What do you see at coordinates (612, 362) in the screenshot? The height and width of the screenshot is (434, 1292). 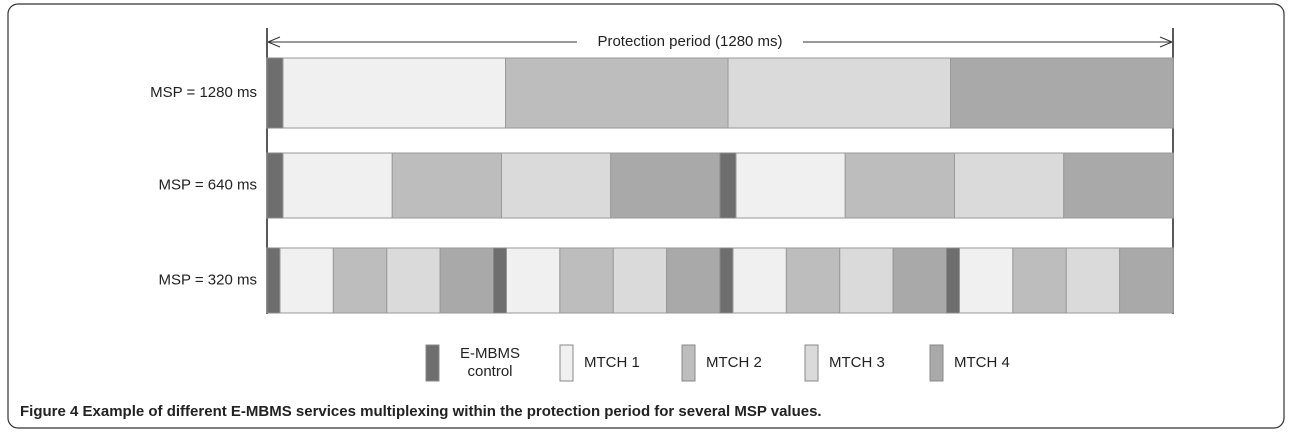 I see `legend-label: MTCH 1` at bounding box center [612, 362].